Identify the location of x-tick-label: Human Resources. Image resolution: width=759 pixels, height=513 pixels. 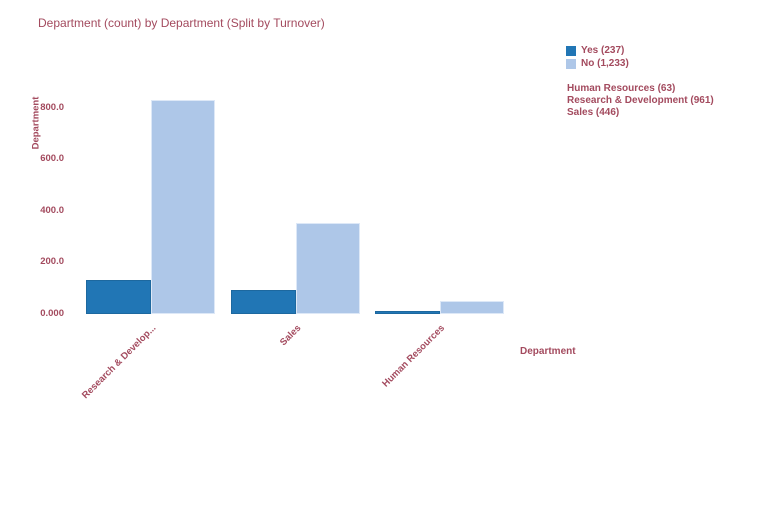
(414, 356).